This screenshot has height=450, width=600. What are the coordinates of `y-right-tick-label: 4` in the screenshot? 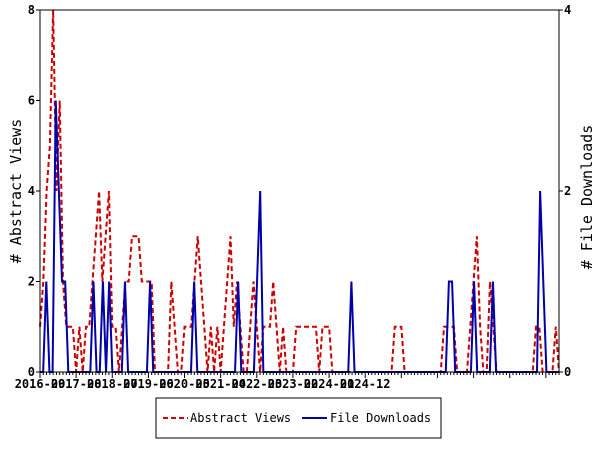 It's located at (567, 10).